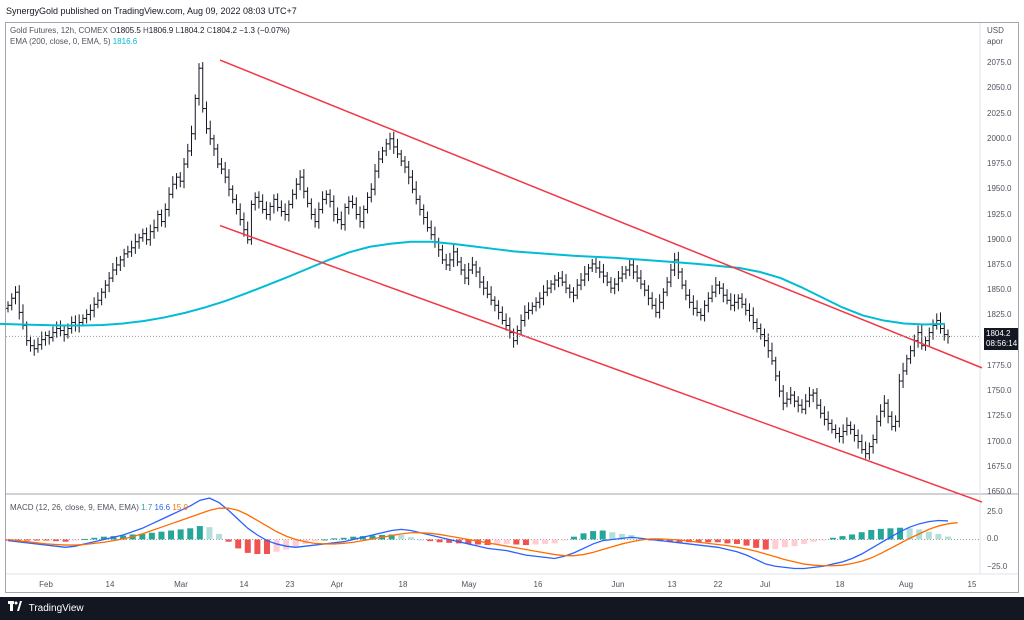 This screenshot has width=1024, height=620. What do you see at coordinates (999, 113) in the screenshot?
I see `price-tick-label: 2025.0` at bounding box center [999, 113].